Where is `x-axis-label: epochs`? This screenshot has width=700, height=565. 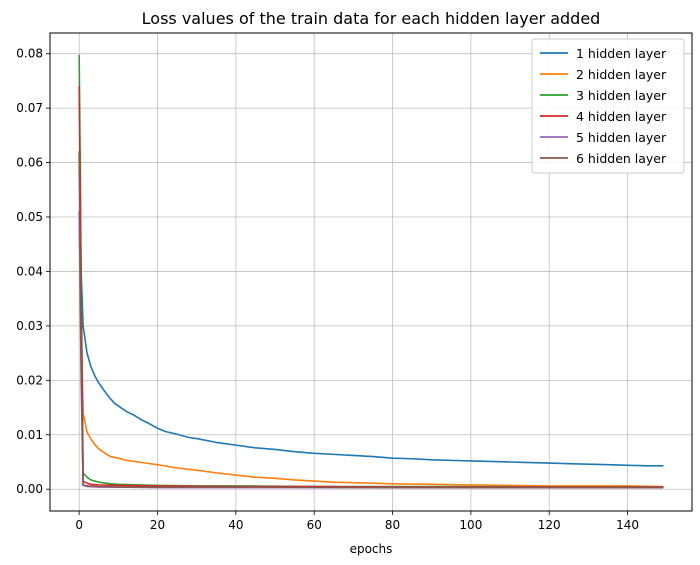
x-axis-label: epochs is located at coordinates (371, 549).